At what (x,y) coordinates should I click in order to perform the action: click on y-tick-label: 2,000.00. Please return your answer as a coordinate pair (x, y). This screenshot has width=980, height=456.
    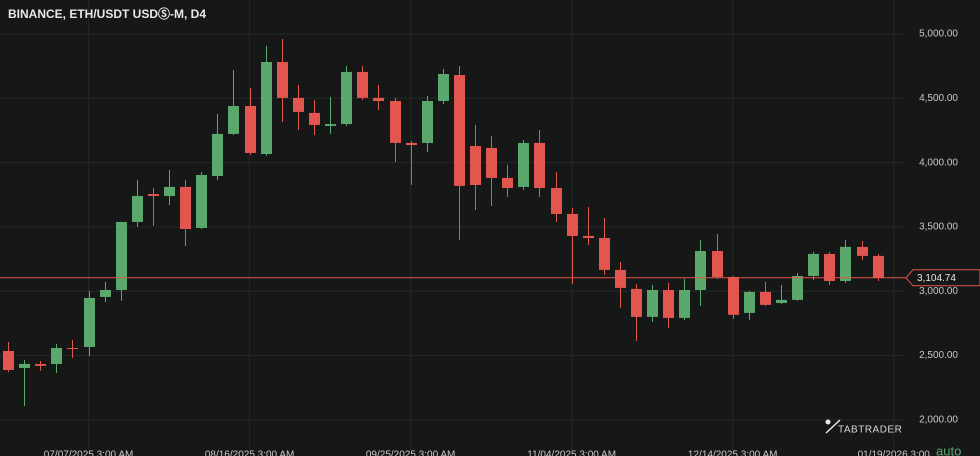
    Looking at the image, I should click on (938, 420).